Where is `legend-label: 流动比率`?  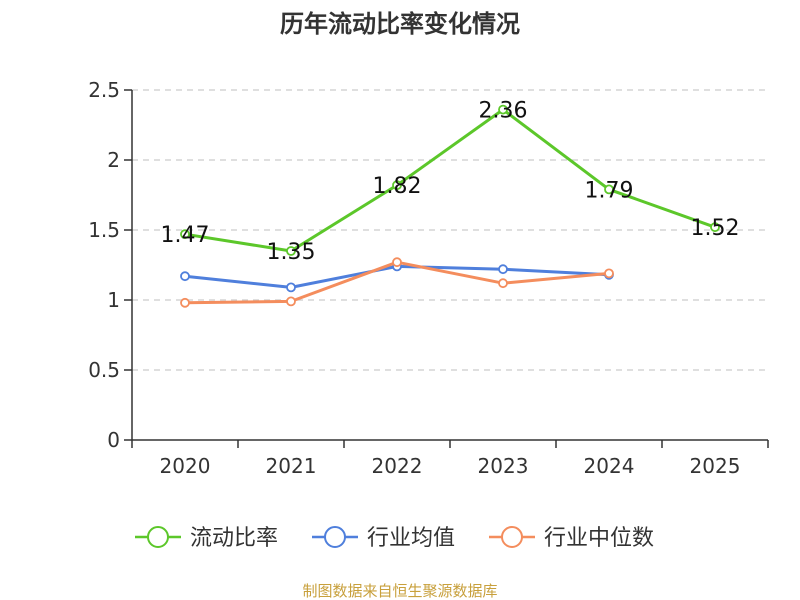 legend-label: 流动比率 is located at coordinates (234, 538).